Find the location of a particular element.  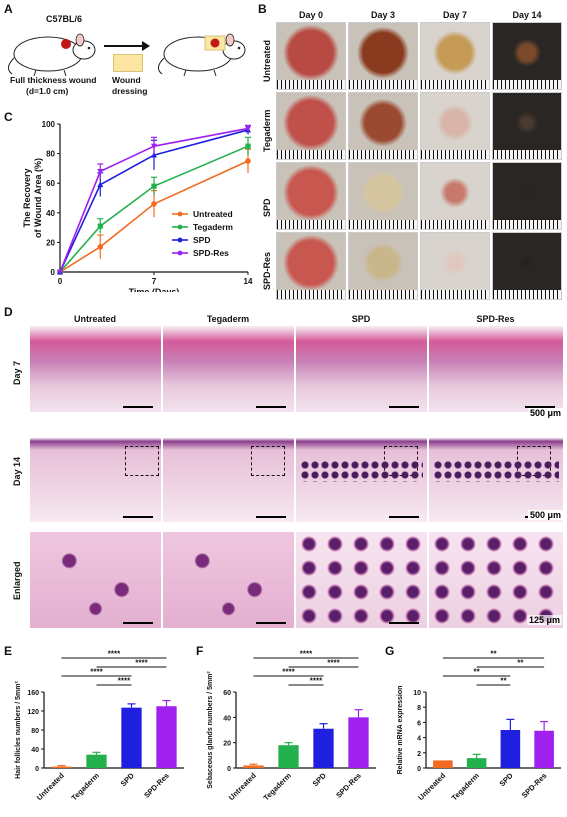

panel-letter-c: C is located at coordinates (8, 117).